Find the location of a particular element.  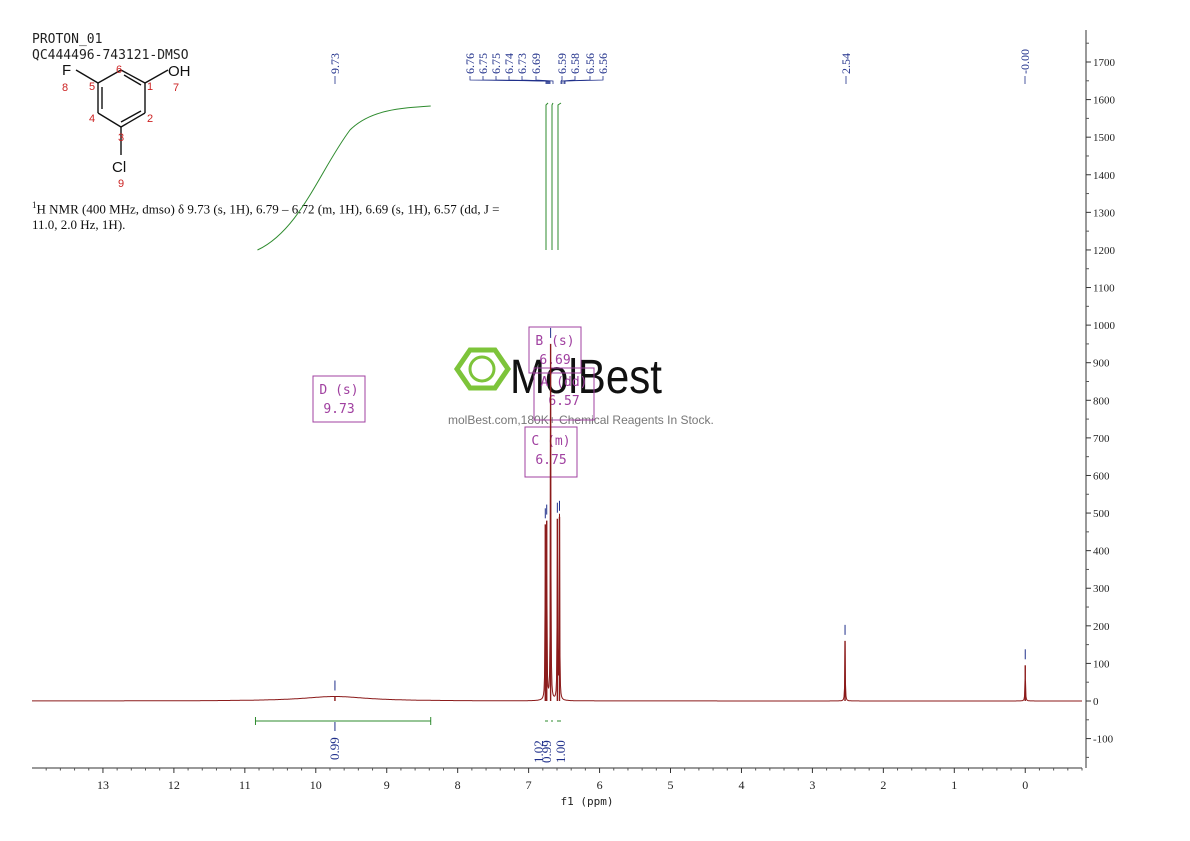

x-tick-label: 12 is located at coordinates (174, 785).